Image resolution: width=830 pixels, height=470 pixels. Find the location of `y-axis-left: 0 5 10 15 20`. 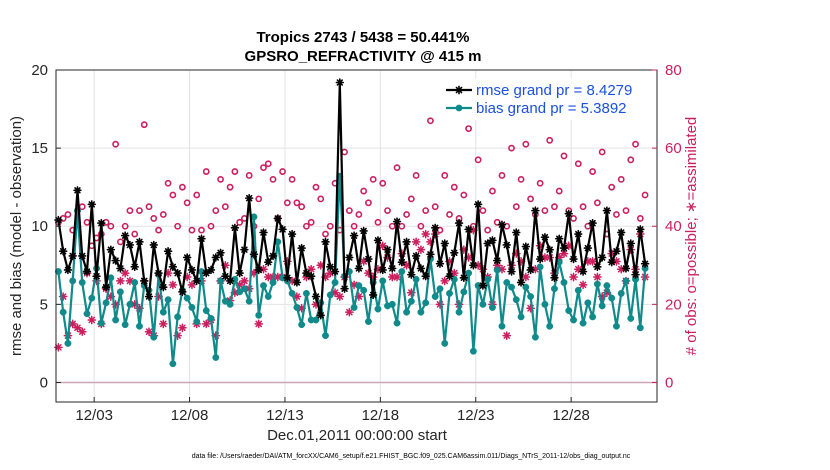

y-axis-left: 0 5 10 15 20 is located at coordinates (46, 226).